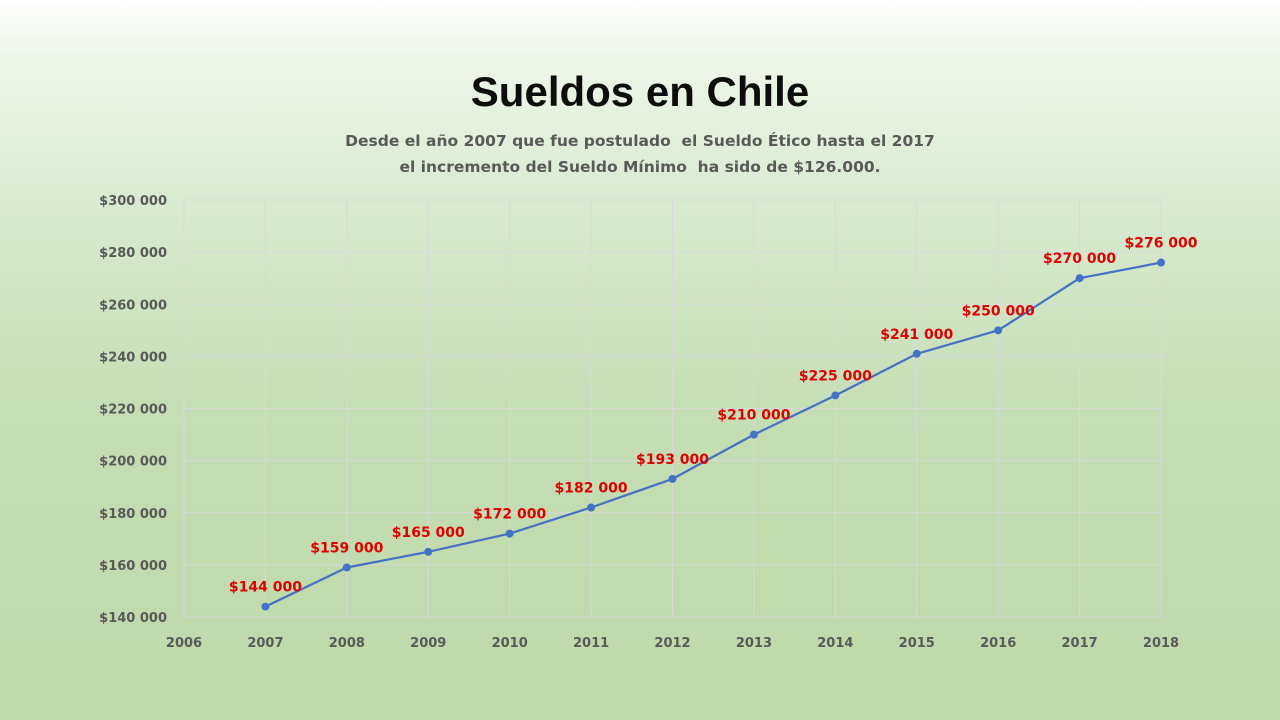 The width and height of the screenshot is (1280, 720). Describe the element at coordinates (133, 566) in the screenshot. I see `y-tick-label: $160 000` at that location.